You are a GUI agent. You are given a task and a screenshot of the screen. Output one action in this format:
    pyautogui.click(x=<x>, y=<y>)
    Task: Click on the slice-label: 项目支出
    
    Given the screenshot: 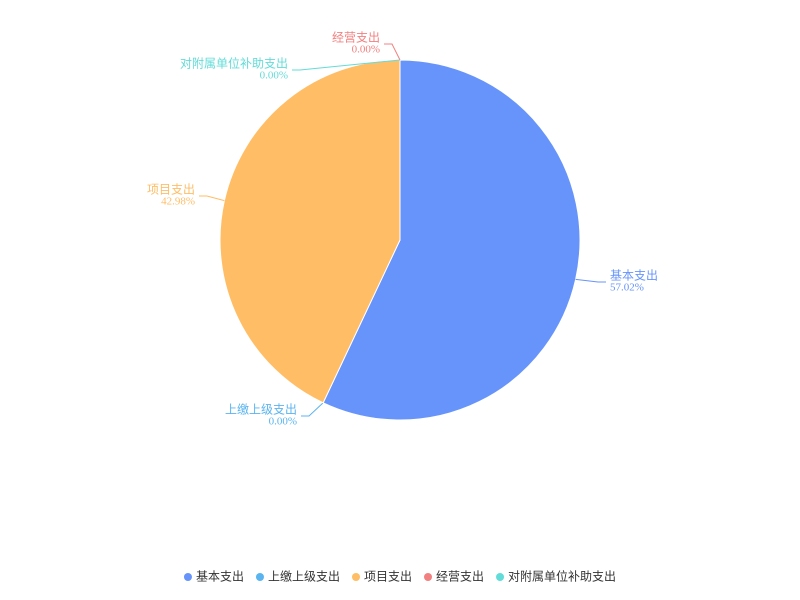 What is the action you would take?
    pyautogui.click(x=171, y=190)
    